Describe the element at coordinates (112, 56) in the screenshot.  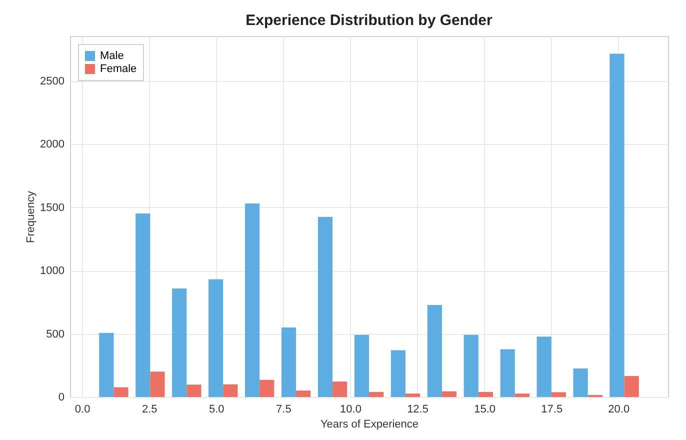
I see `legend-label: Male` at that location.